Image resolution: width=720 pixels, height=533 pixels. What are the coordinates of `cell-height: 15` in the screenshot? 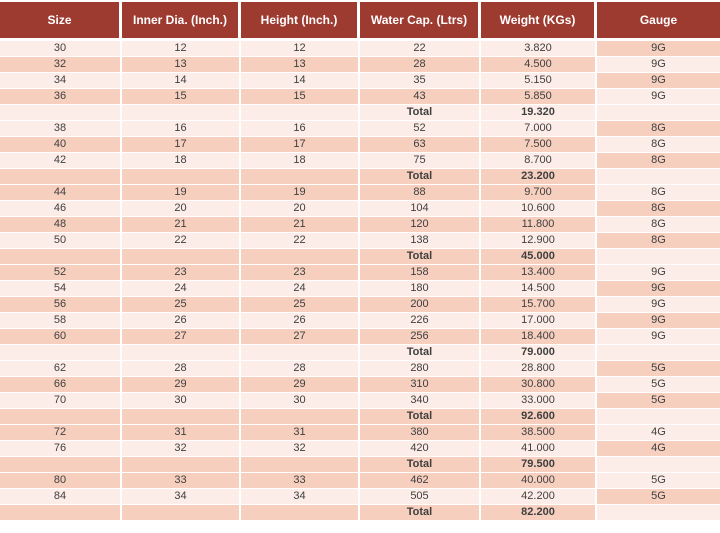 It's located at (300, 97).